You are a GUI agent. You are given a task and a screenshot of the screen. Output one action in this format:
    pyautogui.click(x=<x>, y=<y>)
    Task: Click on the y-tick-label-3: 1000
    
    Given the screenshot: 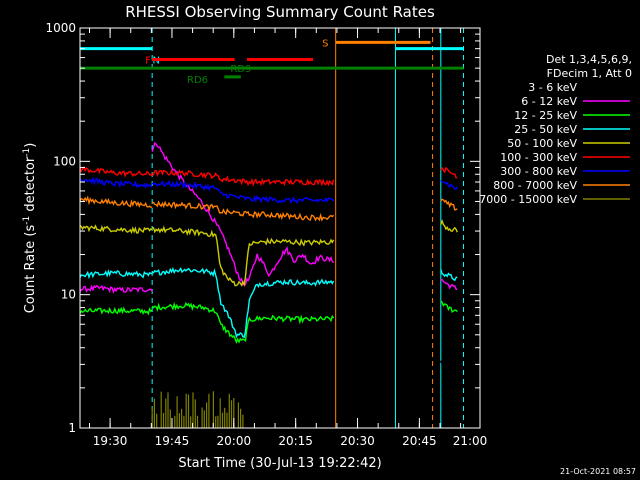 What is the action you would take?
    pyautogui.click(x=60, y=28)
    